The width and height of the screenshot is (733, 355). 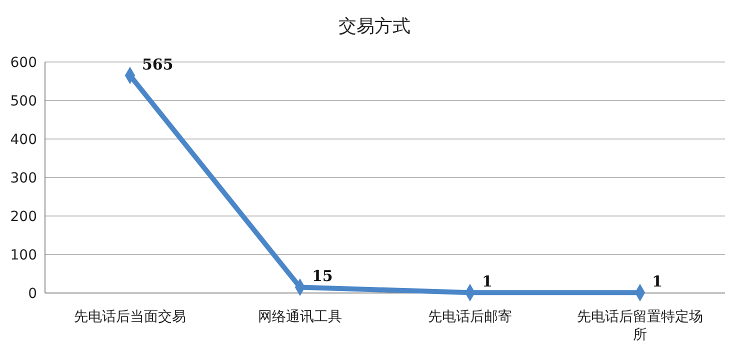 I want to click on data-label: 565, so click(x=158, y=64).